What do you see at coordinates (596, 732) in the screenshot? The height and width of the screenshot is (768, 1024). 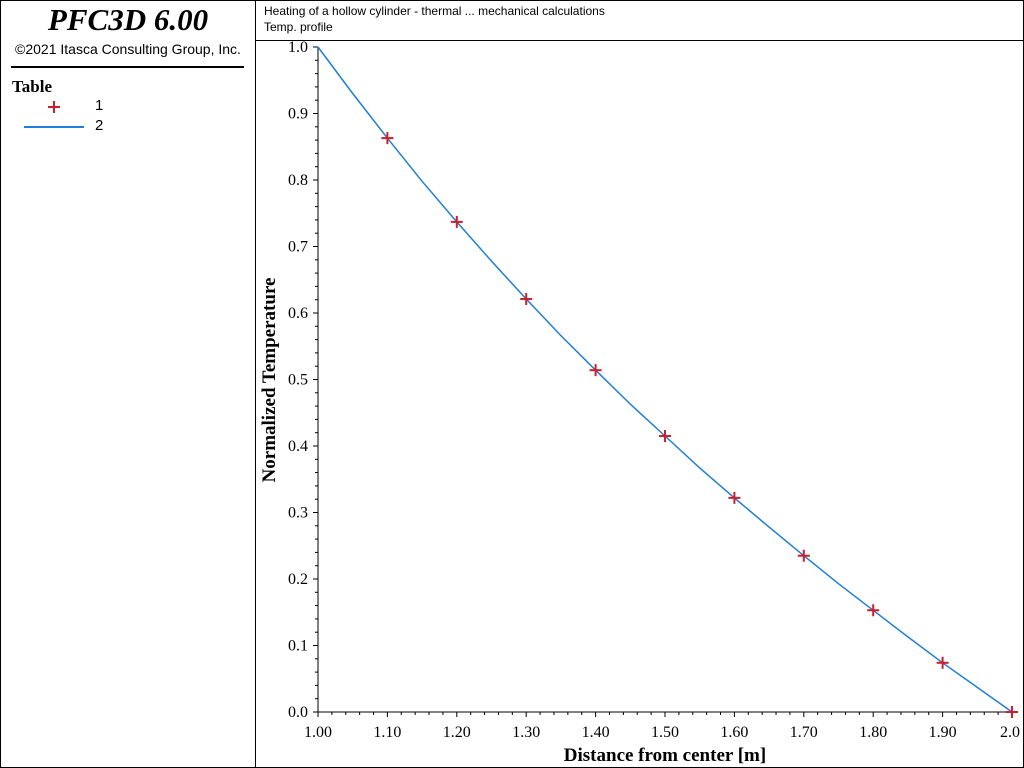 I see `x-tick-label: 1.40` at bounding box center [596, 732].